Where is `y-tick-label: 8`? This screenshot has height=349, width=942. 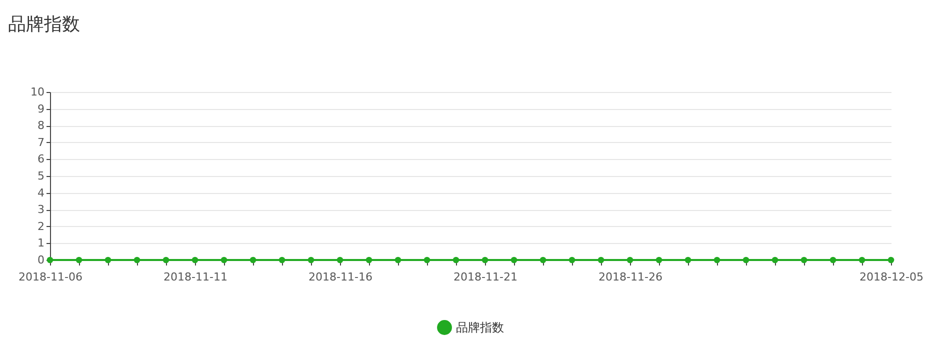
y-tick-label: 8 is located at coordinates (41, 125).